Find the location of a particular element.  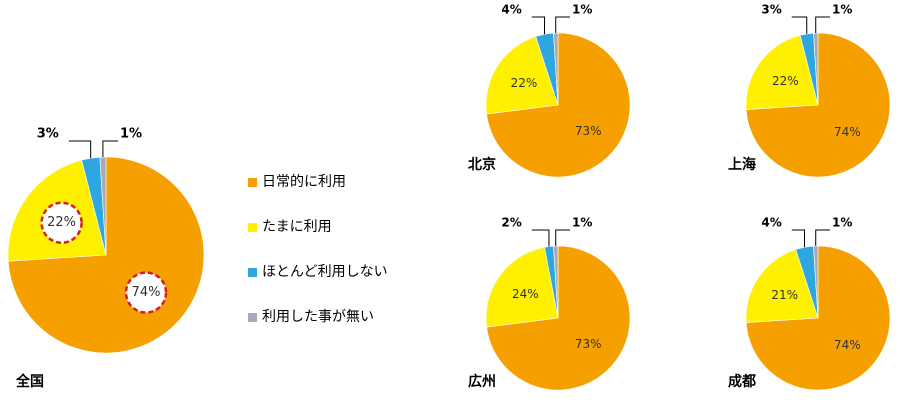

legend-item: 日常的に利用 is located at coordinates (328, 182).